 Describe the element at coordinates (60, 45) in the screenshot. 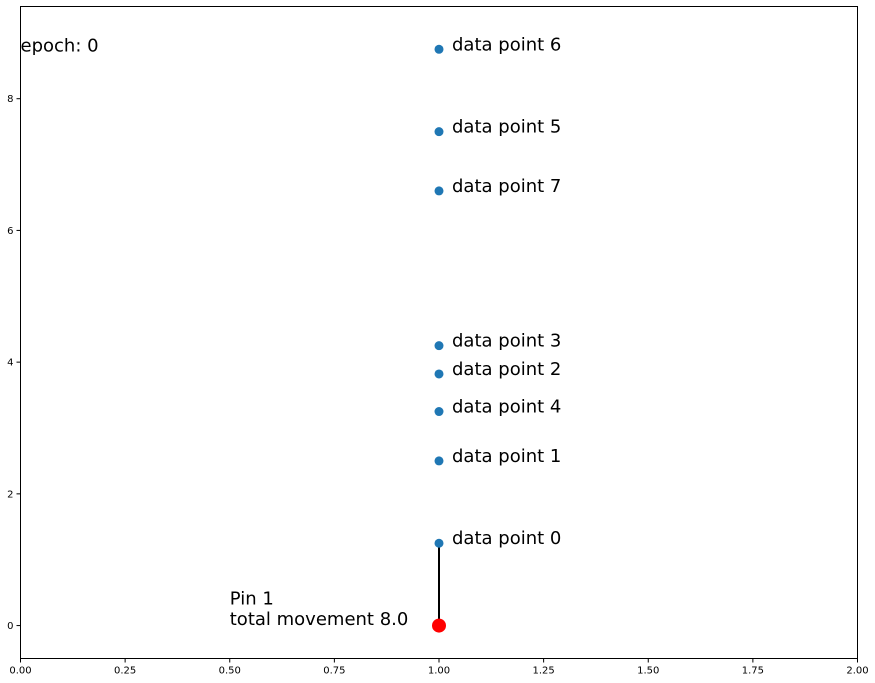

I see `epoch-label: epoch: 0` at that location.